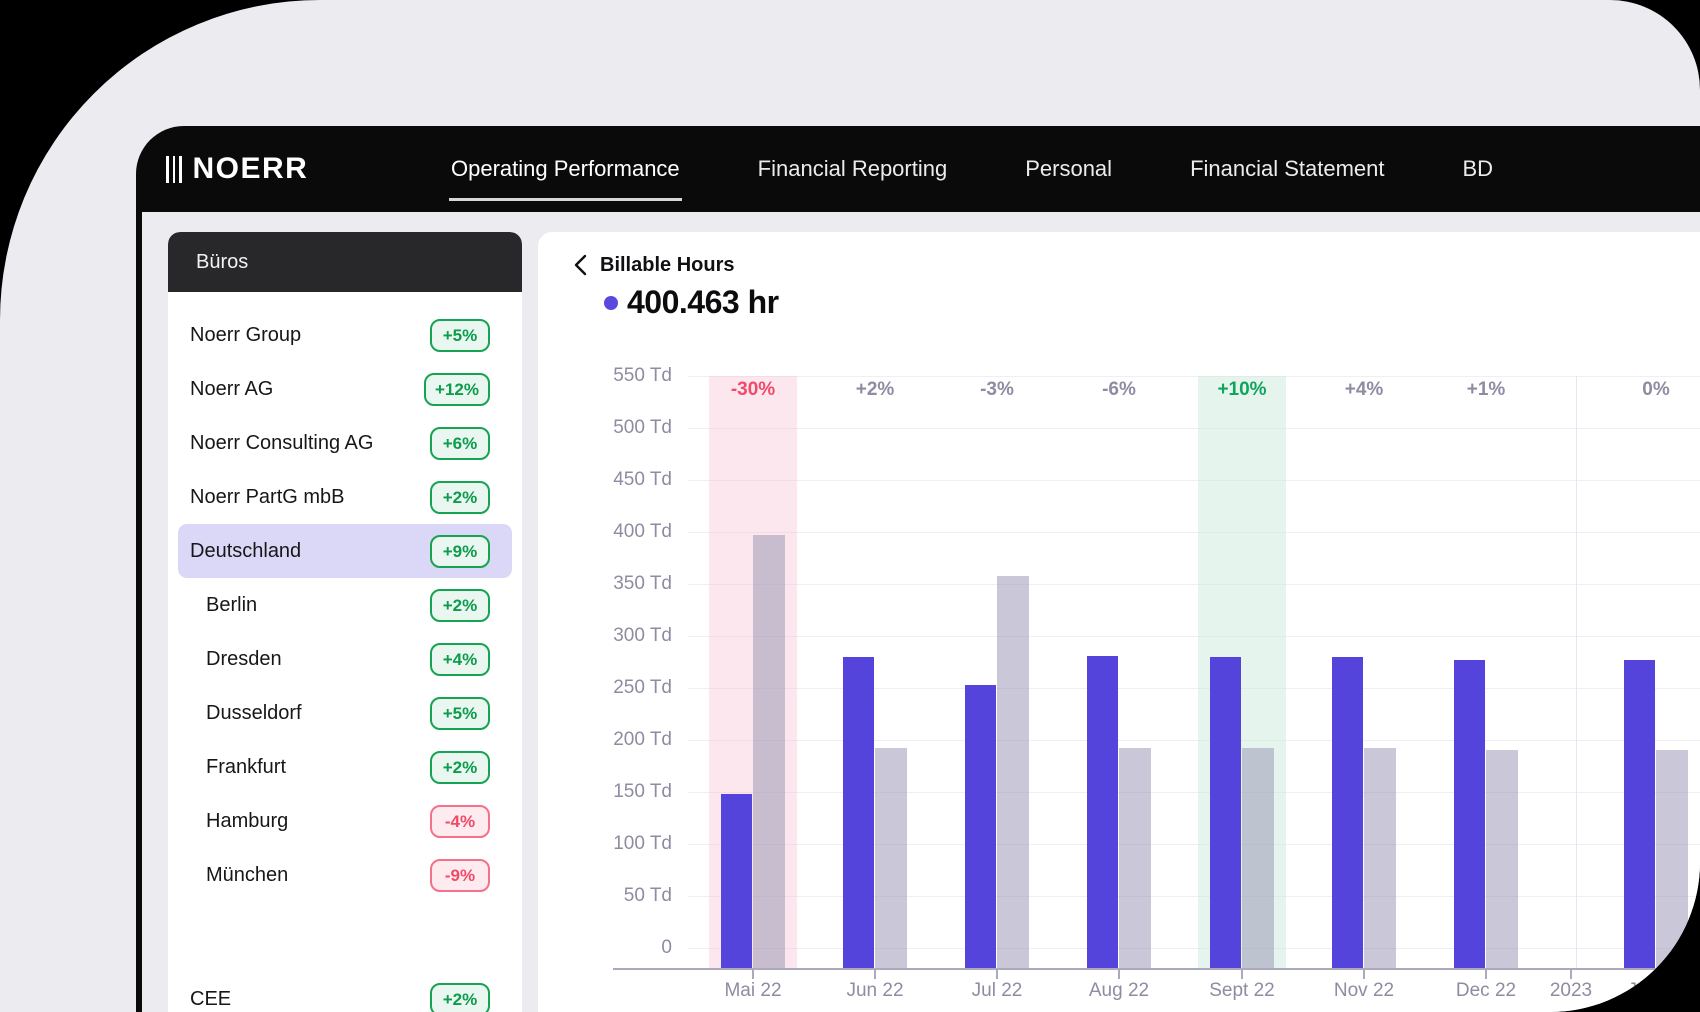  What do you see at coordinates (1364, 990) in the screenshot?
I see `x-axis-label: Nov 22` at bounding box center [1364, 990].